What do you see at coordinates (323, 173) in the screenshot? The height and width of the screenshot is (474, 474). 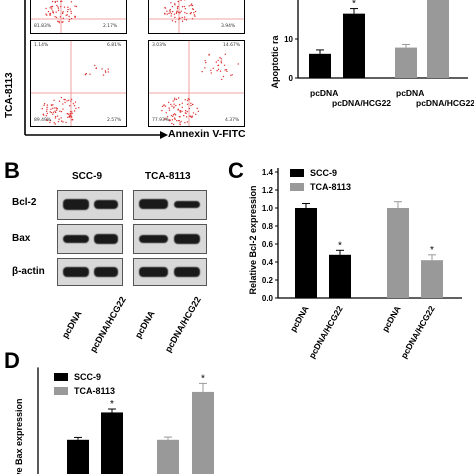 I see `legend-label: SCC-9` at bounding box center [323, 173].